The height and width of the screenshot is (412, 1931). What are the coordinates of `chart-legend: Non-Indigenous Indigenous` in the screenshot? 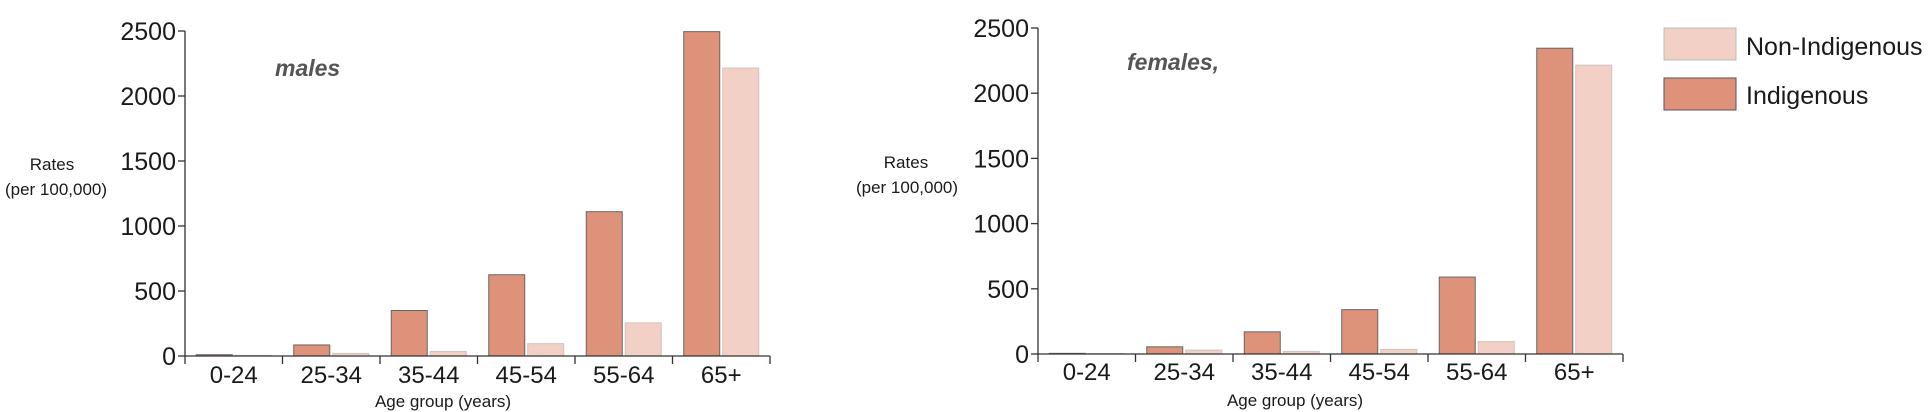 It's located at (1793, 69).